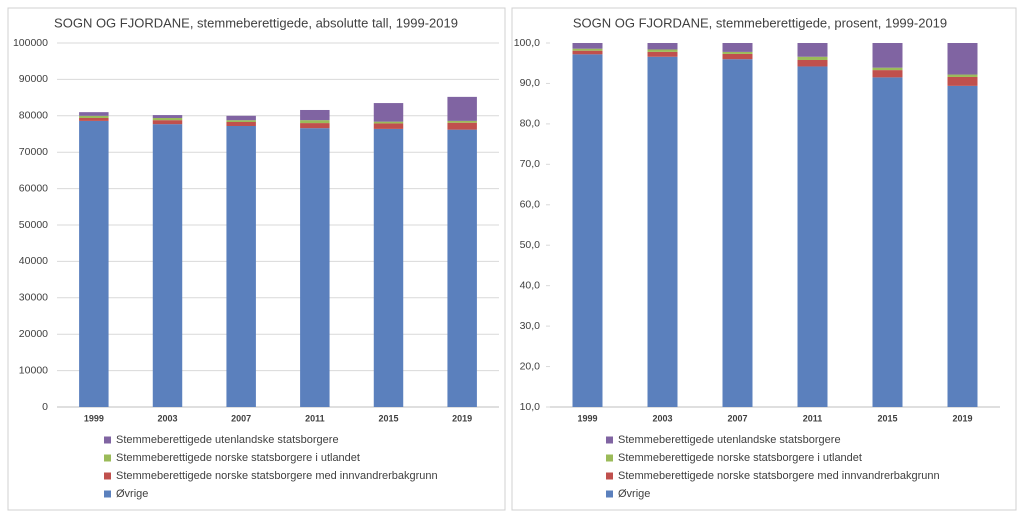 The image size is (1024, 526). What do you see at coordinates (527, 43) in the screenshot?
I see `y-tick-label: 100,0` at bounding box center [527, 43].